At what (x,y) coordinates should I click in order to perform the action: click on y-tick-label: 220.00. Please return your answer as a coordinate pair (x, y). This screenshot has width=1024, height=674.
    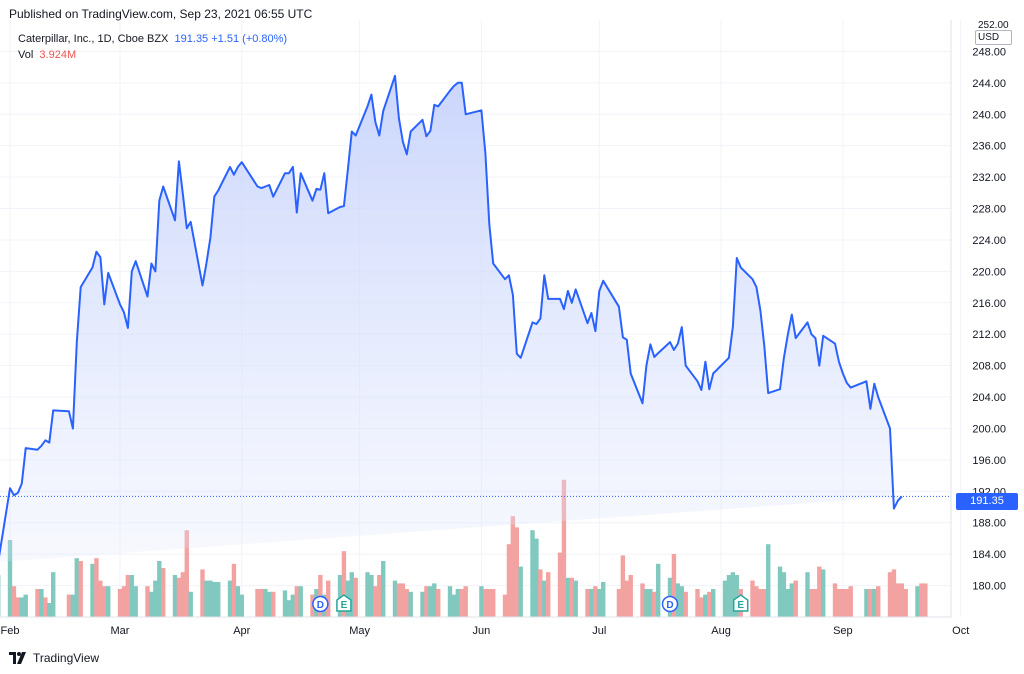
    Looking at the image, I should click on (989, 272).